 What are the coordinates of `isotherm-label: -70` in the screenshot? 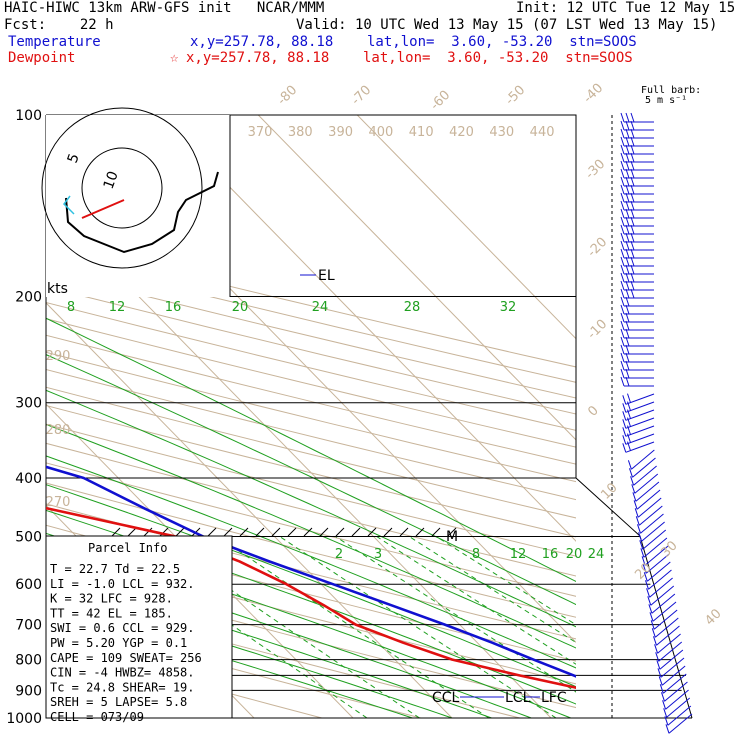 It's located at (362, 96).